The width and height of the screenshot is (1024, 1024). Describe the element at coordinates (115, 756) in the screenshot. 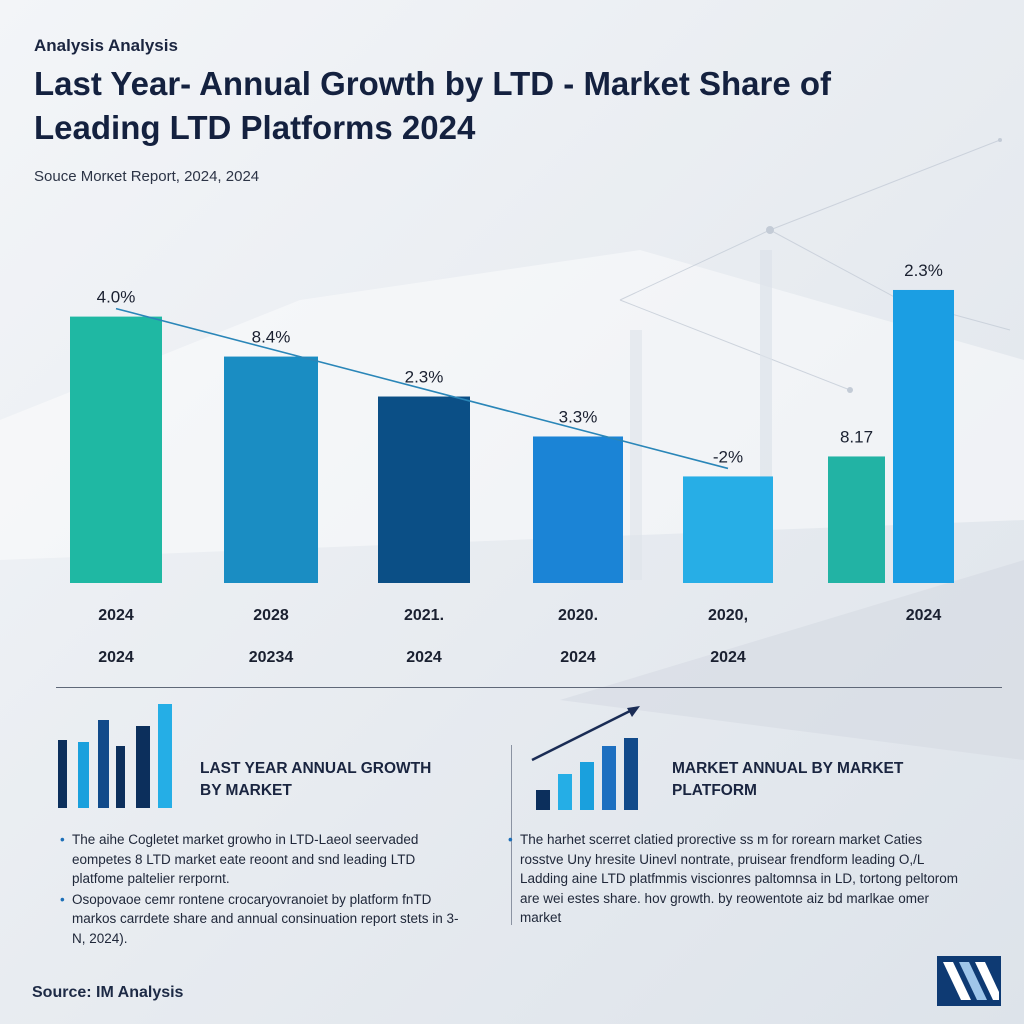

I see `bar-chart-icon` at that location.